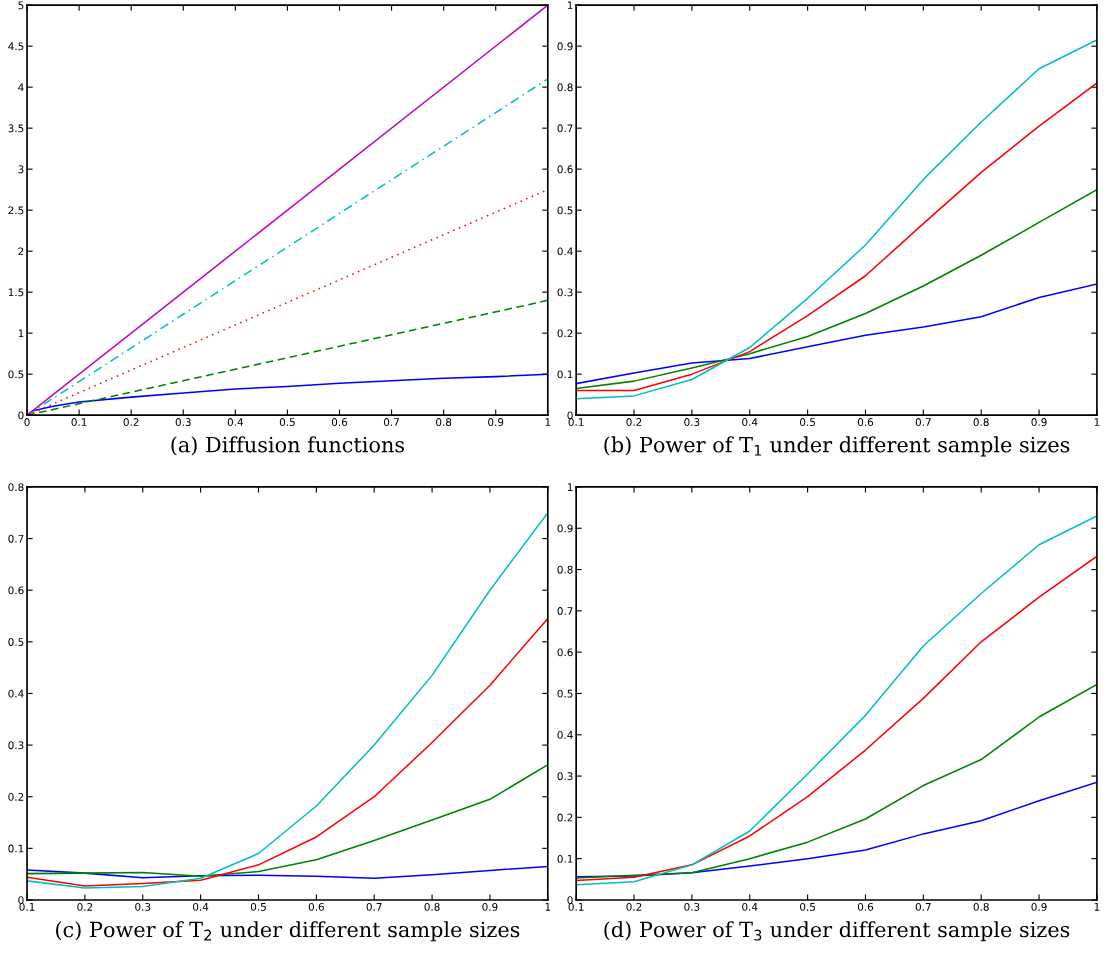  I want to click on x-axis-title: (c) Power of T$_{2}$ under different sample sizes, so click(288, 931).